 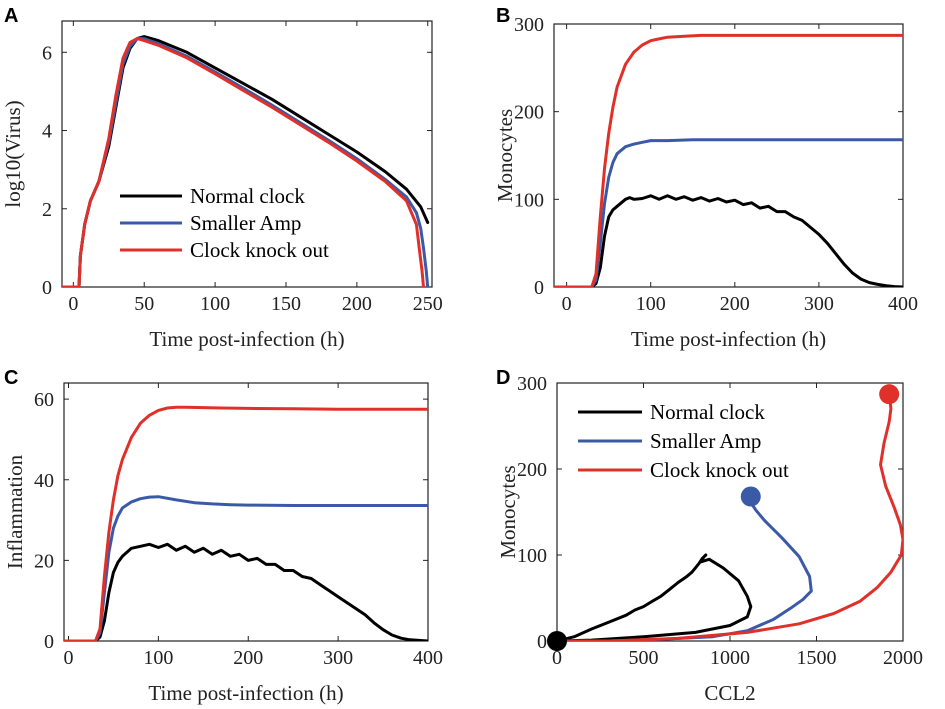 I want to click on y-axis-label: Inflammation, so click(x=15, y=511).